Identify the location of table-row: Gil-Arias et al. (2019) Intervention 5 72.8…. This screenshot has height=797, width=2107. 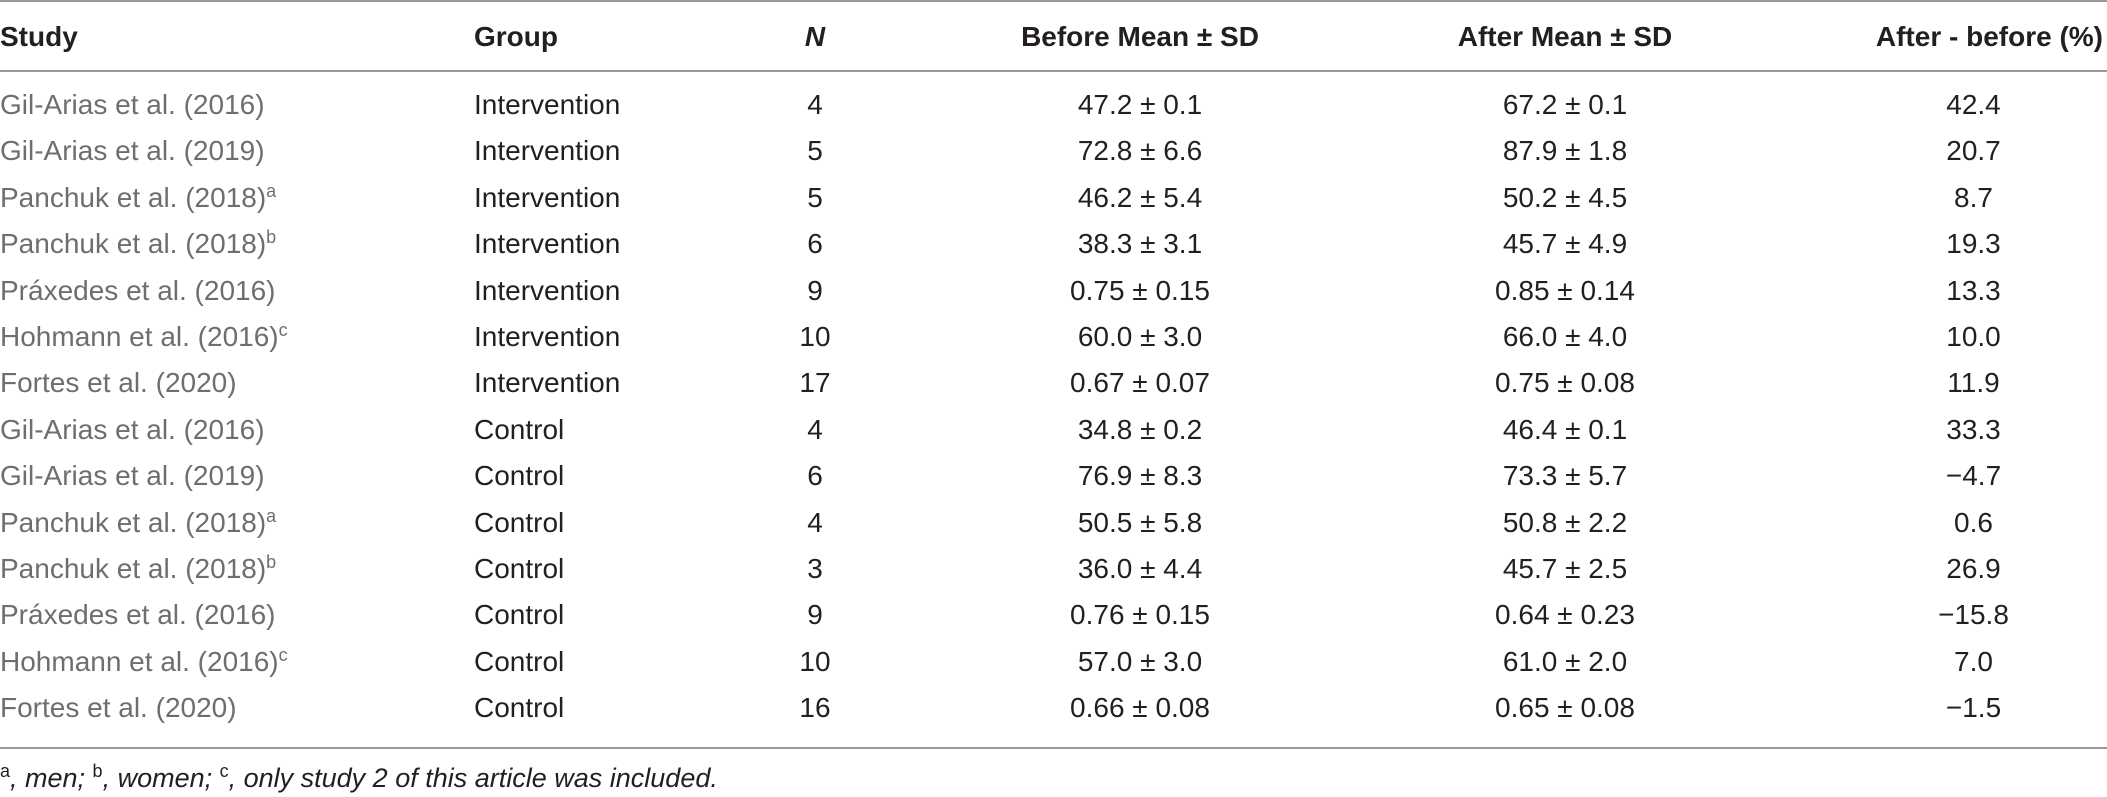
(1053, 151).